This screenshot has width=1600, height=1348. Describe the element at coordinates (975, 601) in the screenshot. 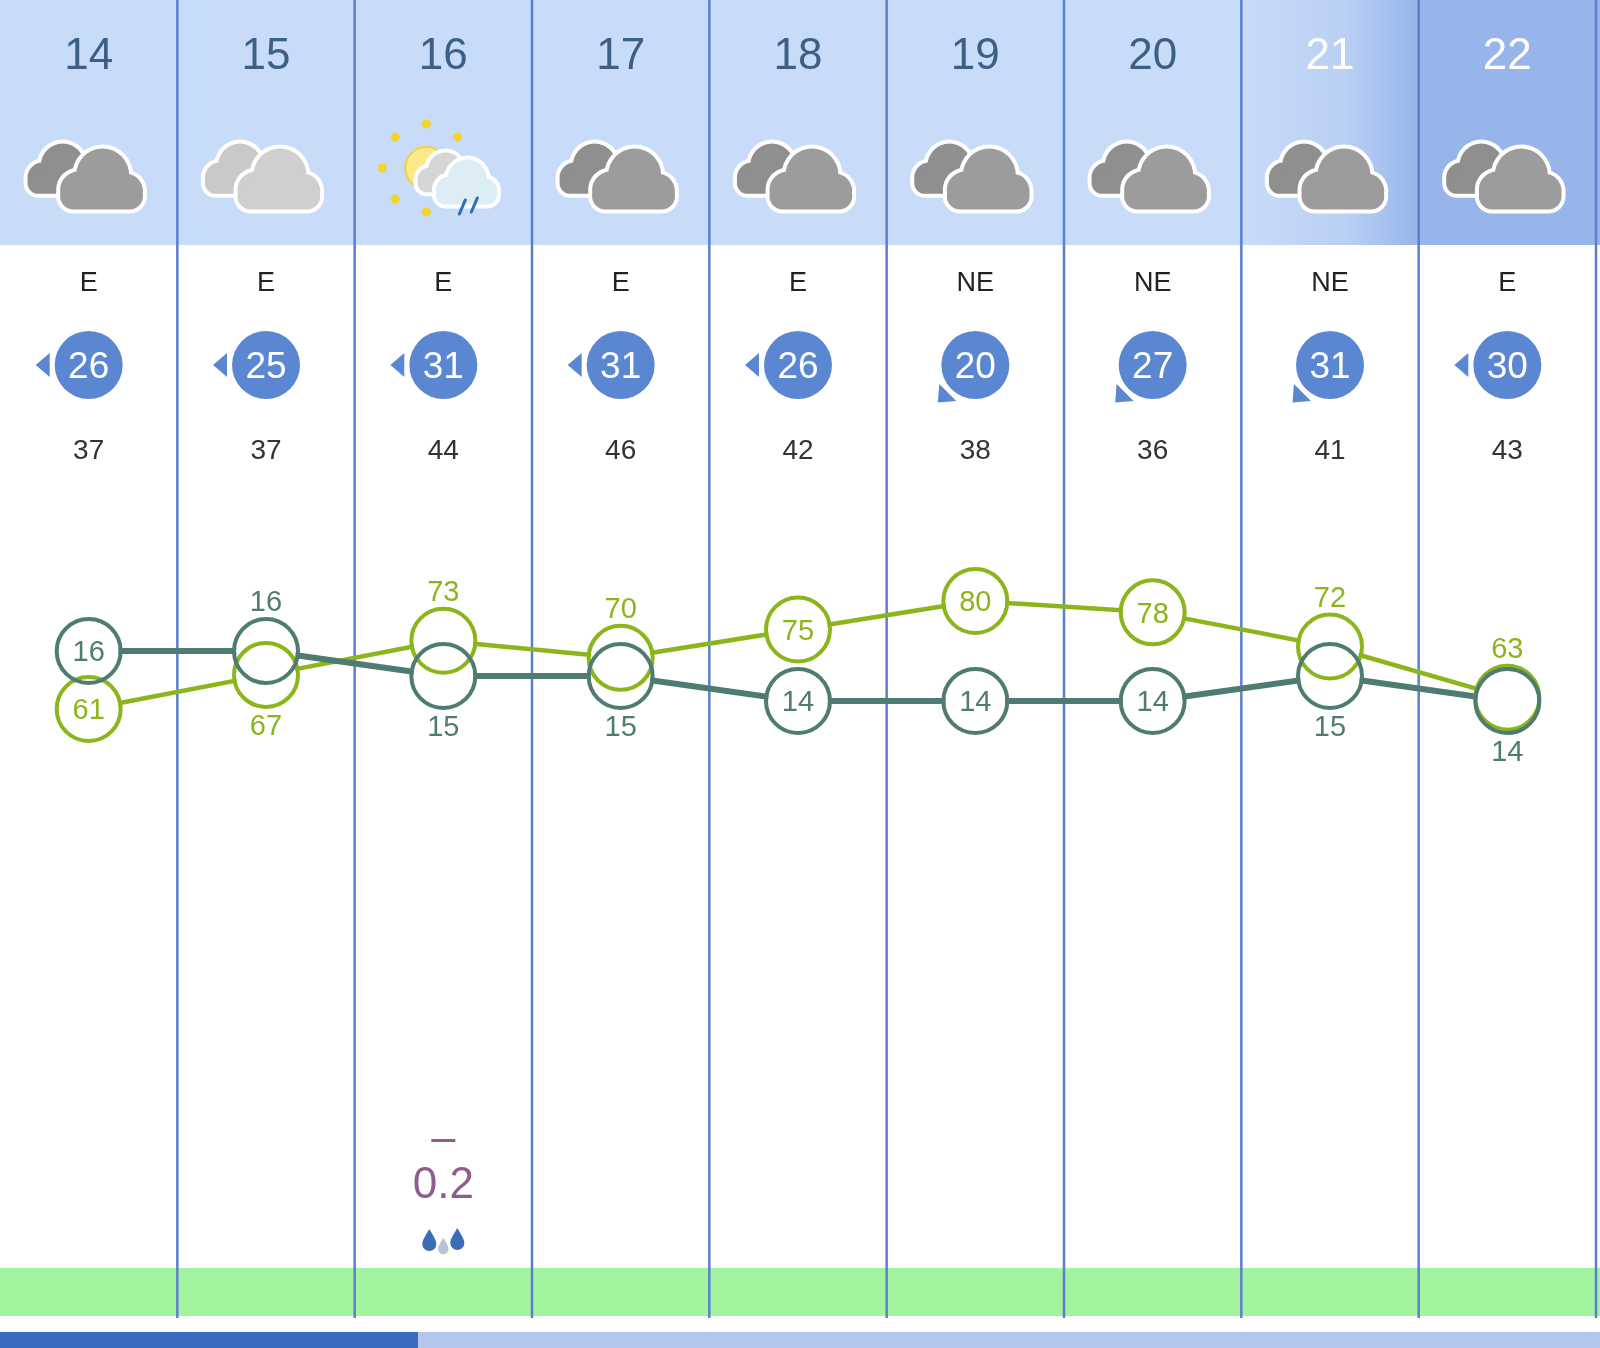

I see `data-label: 80` at that location.